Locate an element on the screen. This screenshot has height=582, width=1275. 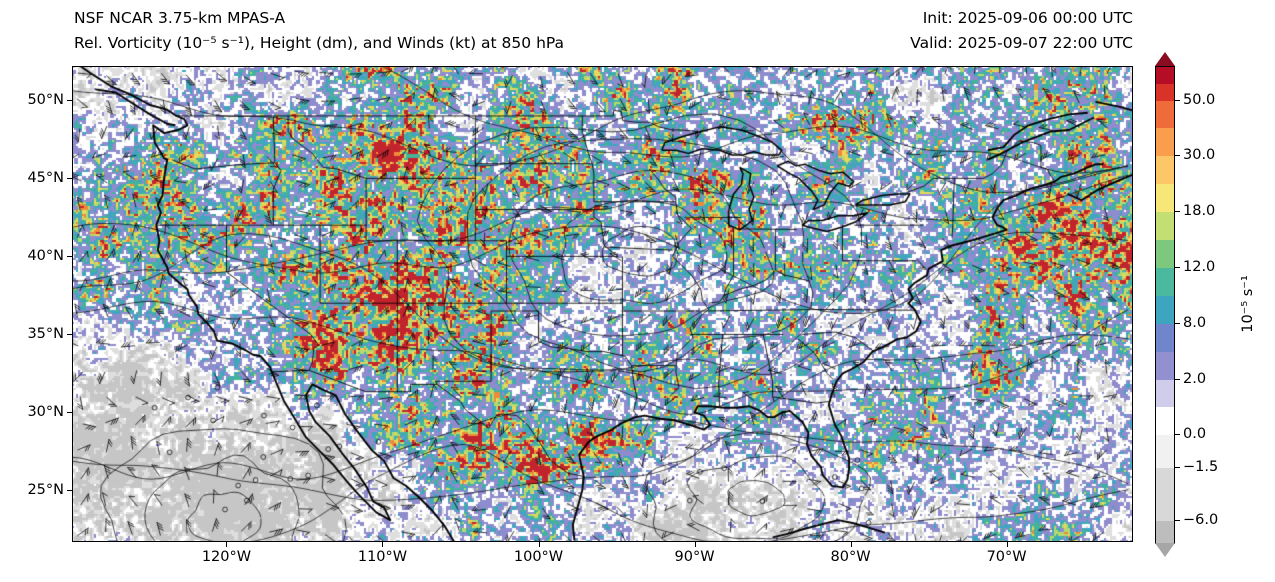
x-axis-tick-label: 100°W is located at coordinates (538, 557).